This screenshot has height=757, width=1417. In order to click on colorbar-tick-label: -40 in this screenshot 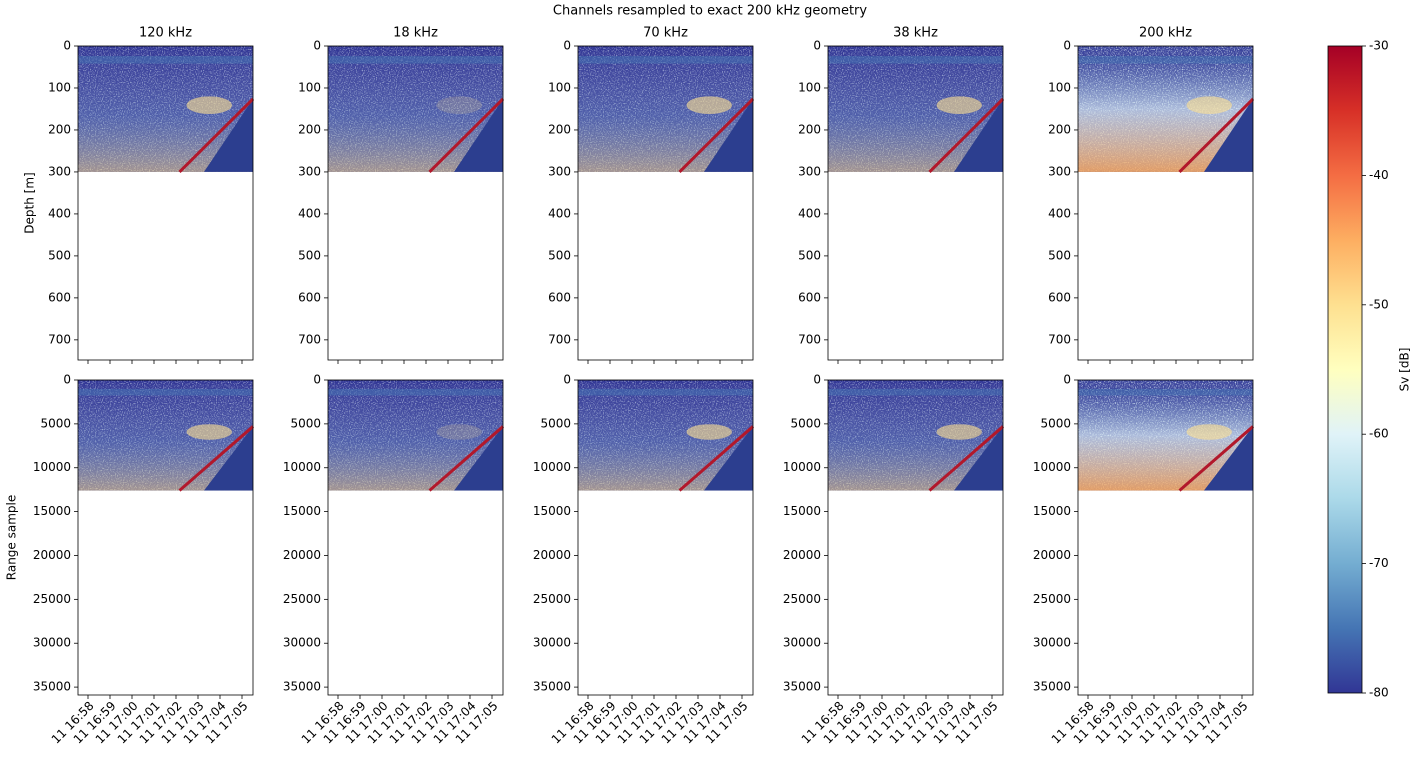, I will do `click(1379, 175)`.